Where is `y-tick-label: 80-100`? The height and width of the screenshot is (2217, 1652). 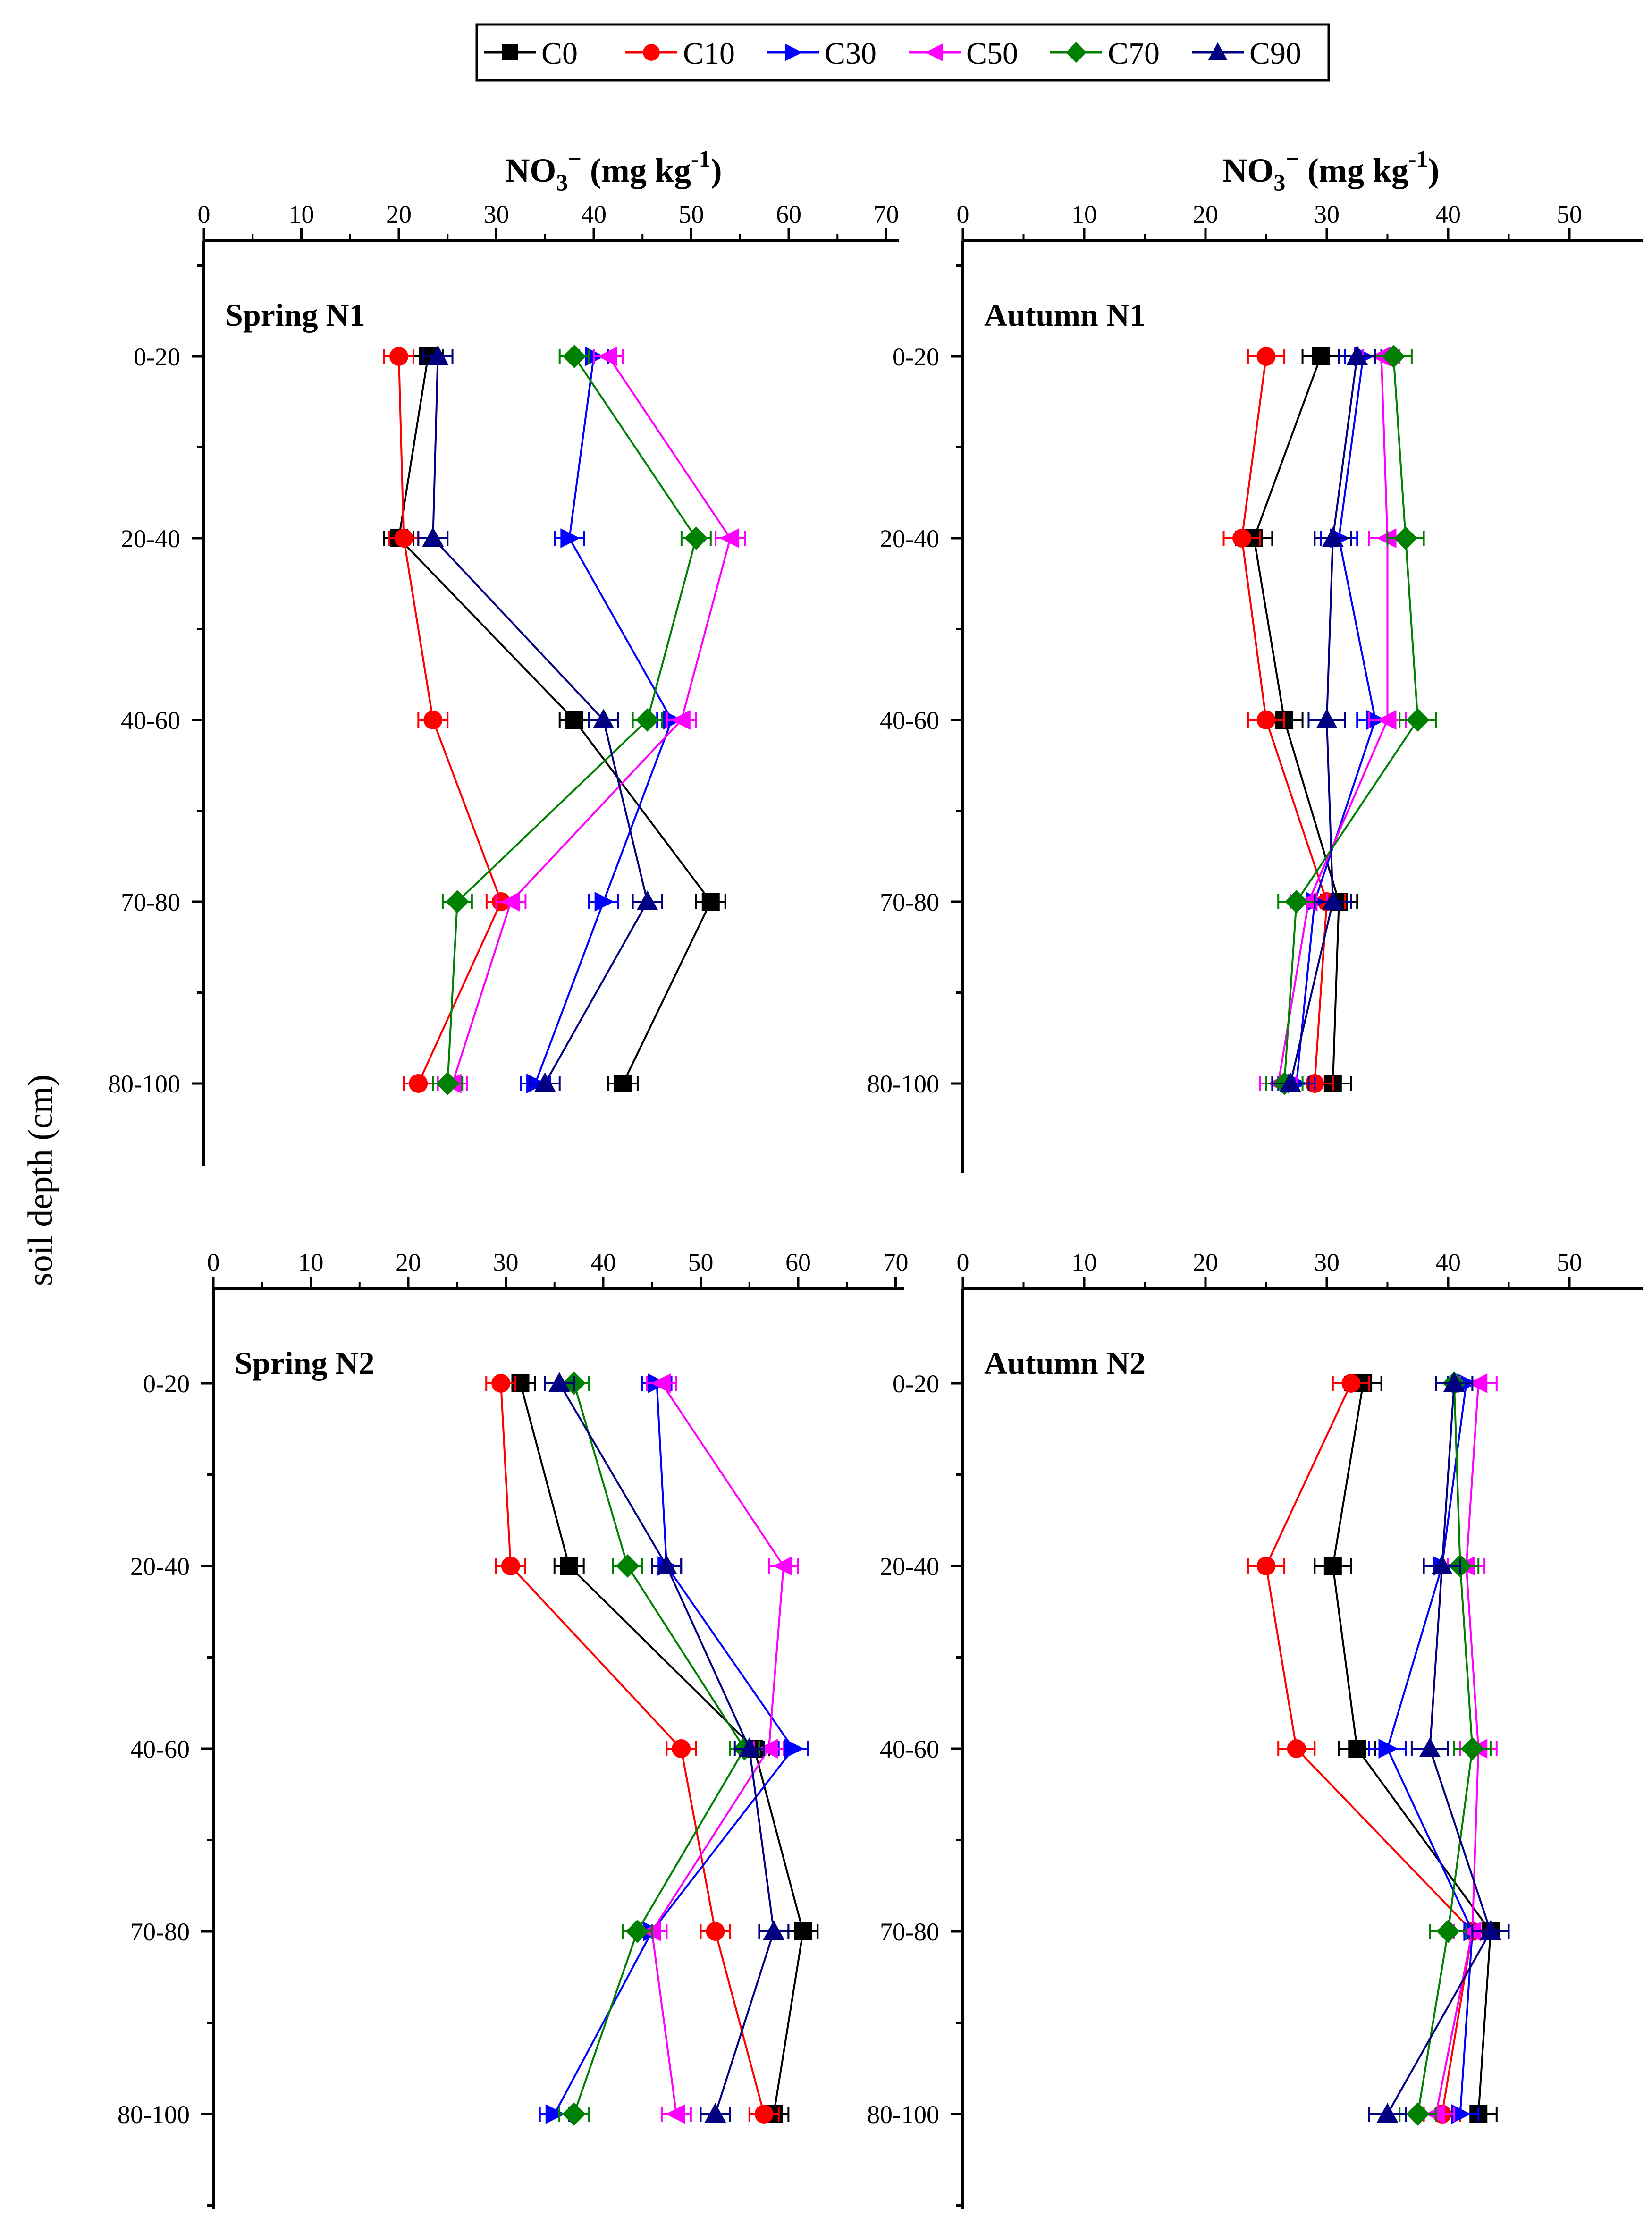
y-tick-label: 80-100 is located at coordinates (154, 2115).